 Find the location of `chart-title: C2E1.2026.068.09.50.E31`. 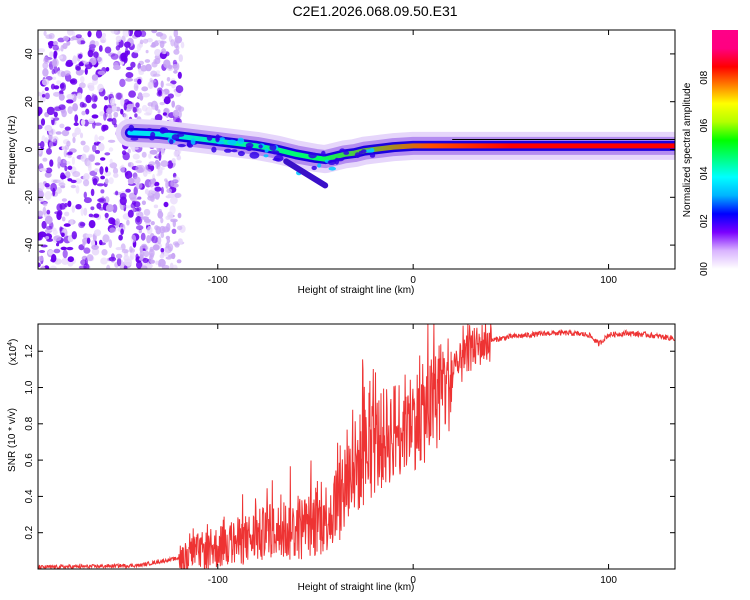

chart-title: C2E1.2026.068.09.50.E31 is located at coordinates (375, 11).